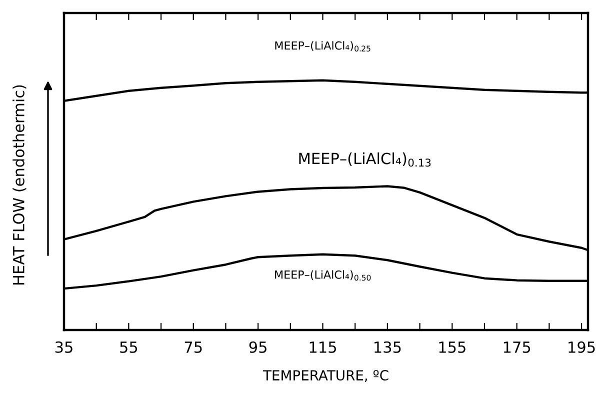 This screenshot has width=605, height=406. What do you see at coordinates (323, 347) in the screenshot?
I see `x-tick-label: 115` at bounding box center [323, 347].